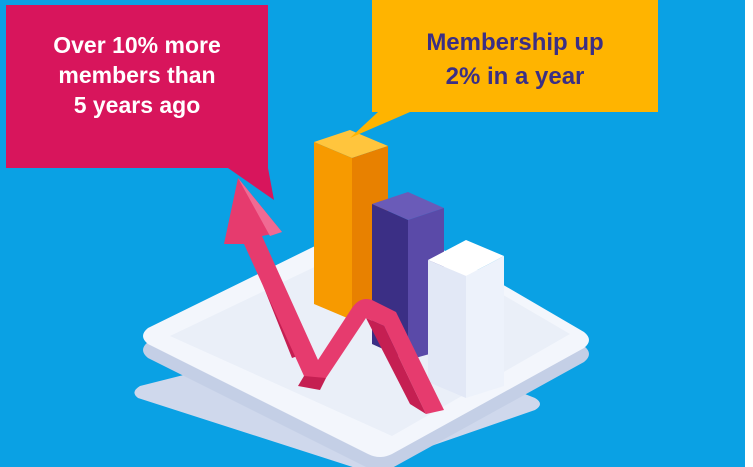 The height and width of the screenshot is (467, 753). I want to click on callout-left-line: Over 10% more, so click(137, 45).